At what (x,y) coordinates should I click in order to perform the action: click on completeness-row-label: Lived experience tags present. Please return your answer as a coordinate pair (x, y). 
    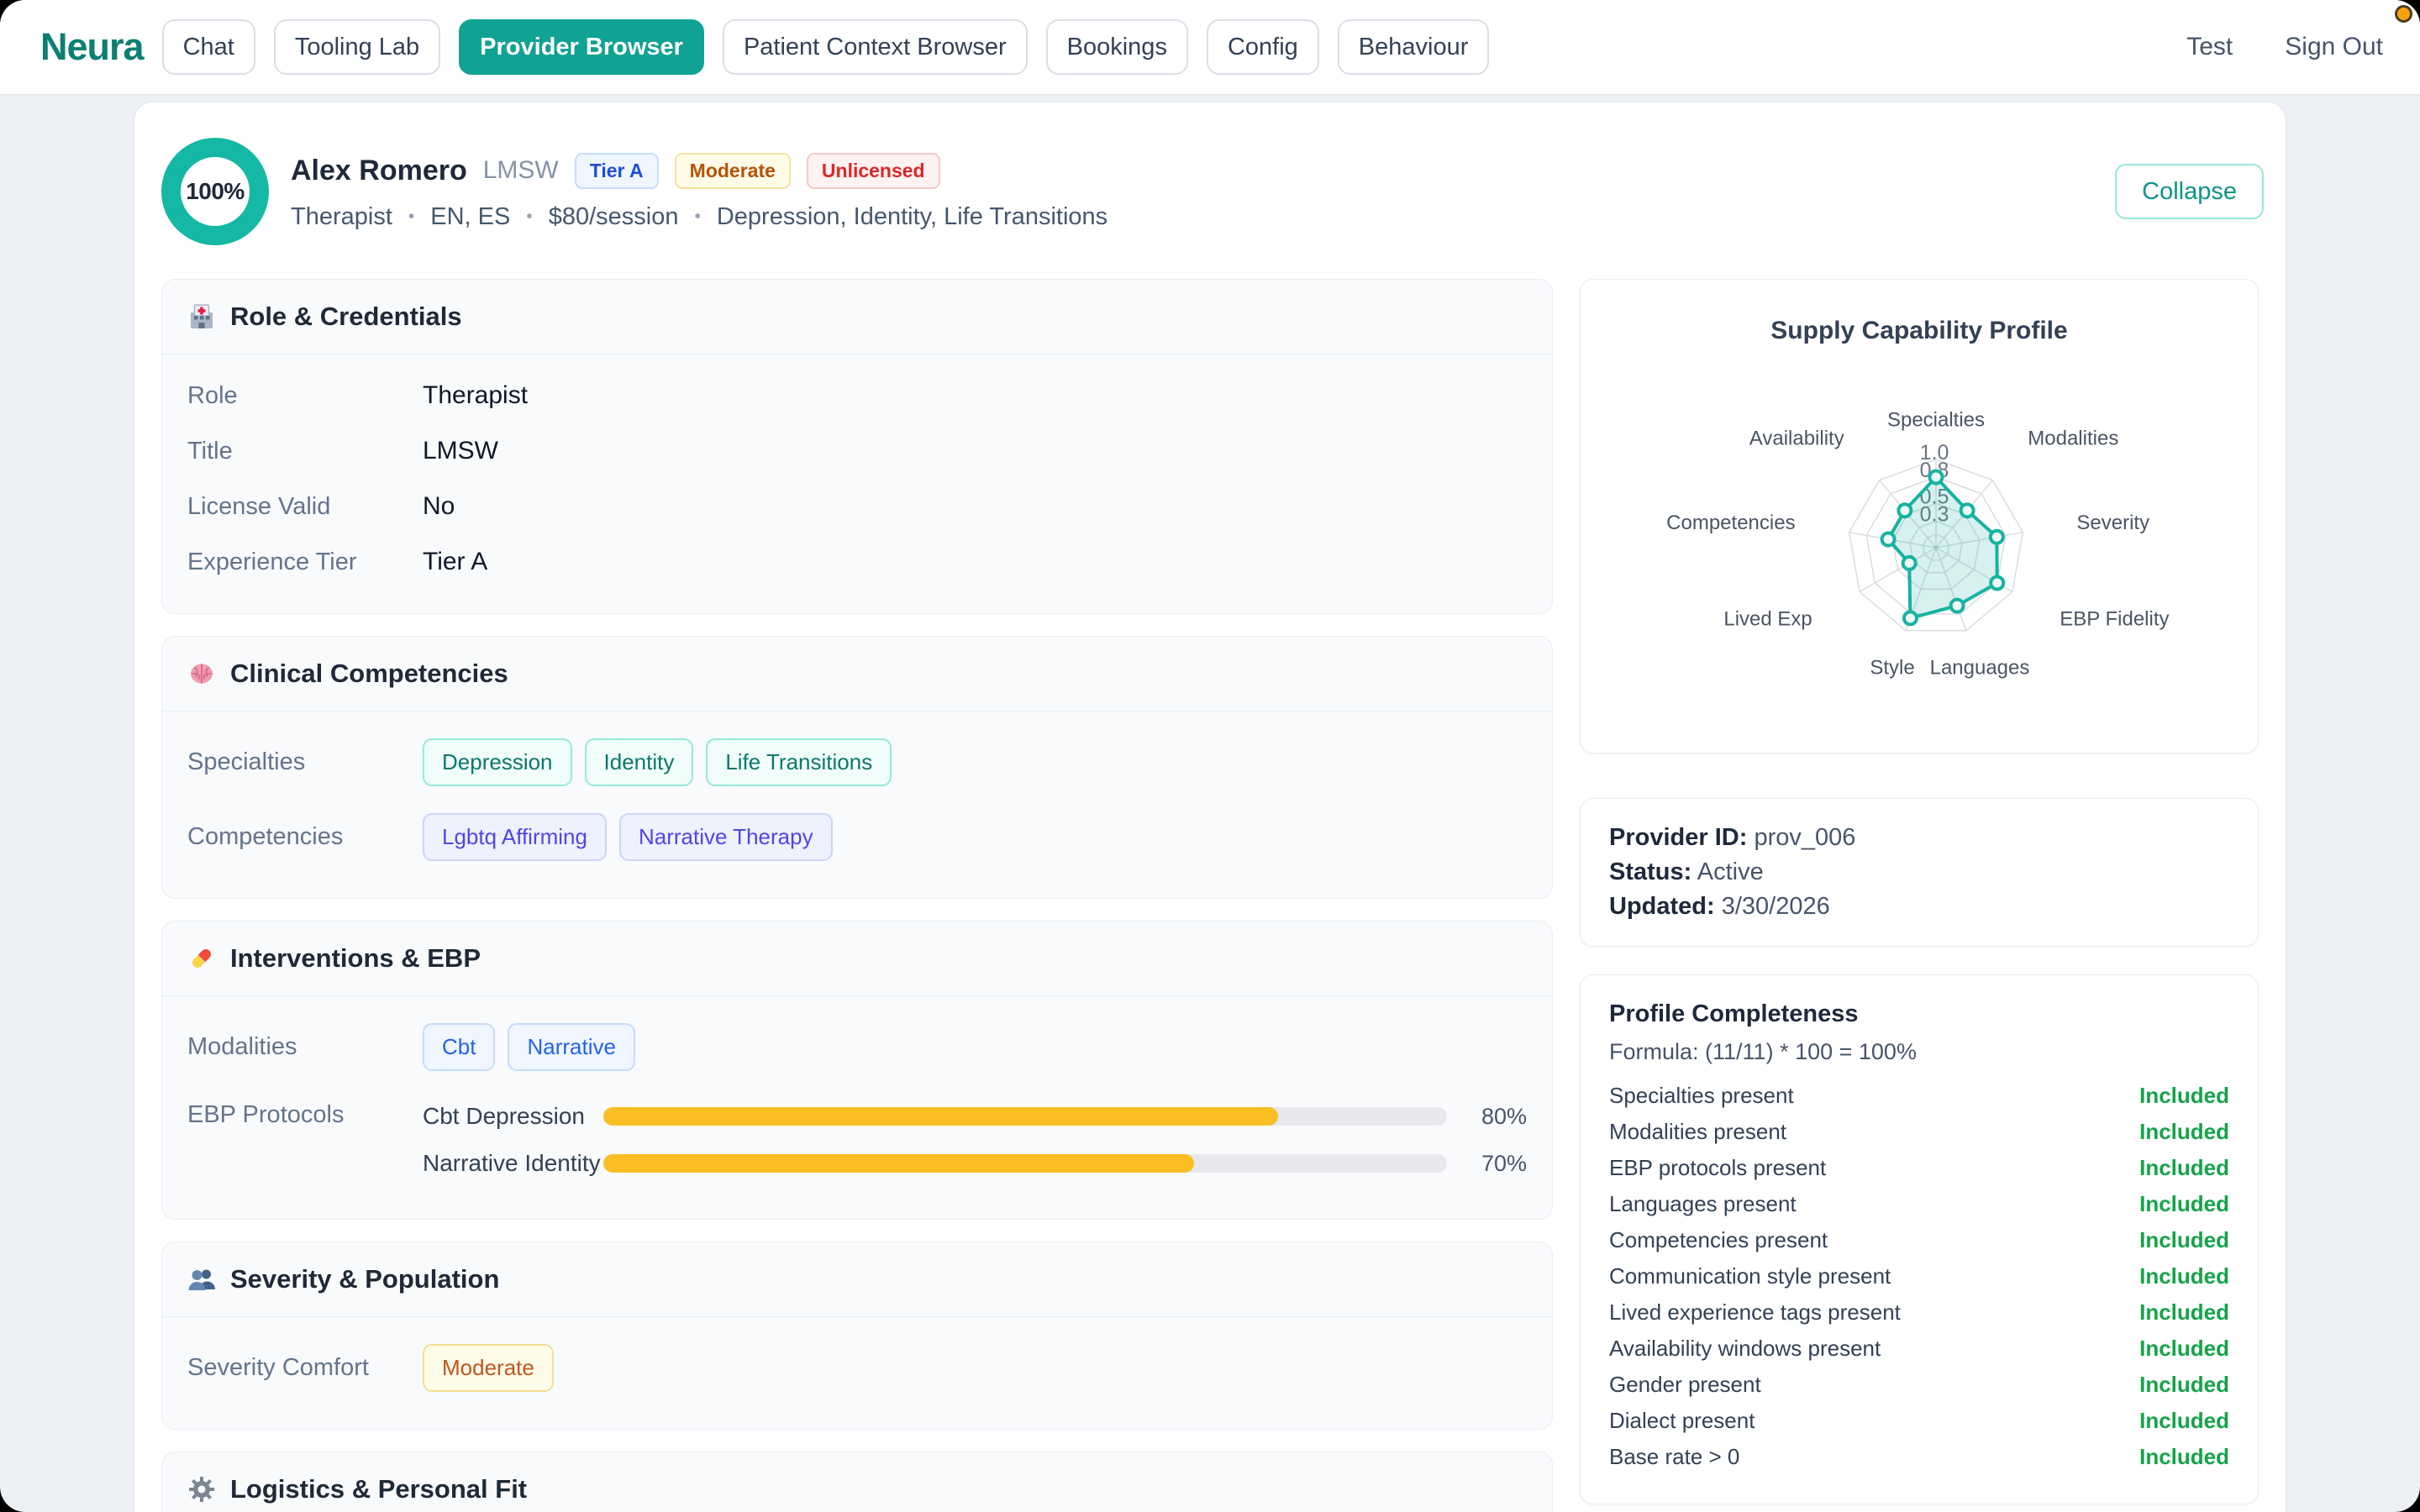
    Looking at the image, I should click on (1755, 1312).